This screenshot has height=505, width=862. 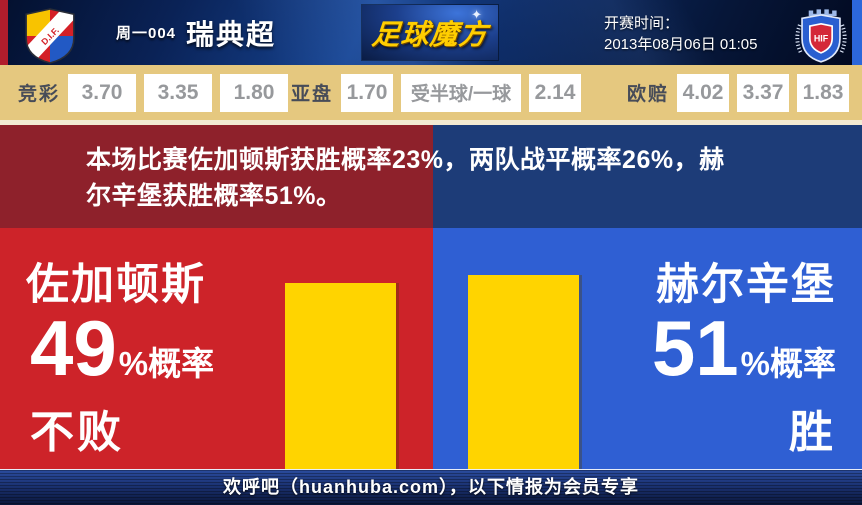 What do you see at coordinates (116, 285) in the screenshot?
I see `home-team-name: 佐加顿斯` at bounding box center [116, 285].